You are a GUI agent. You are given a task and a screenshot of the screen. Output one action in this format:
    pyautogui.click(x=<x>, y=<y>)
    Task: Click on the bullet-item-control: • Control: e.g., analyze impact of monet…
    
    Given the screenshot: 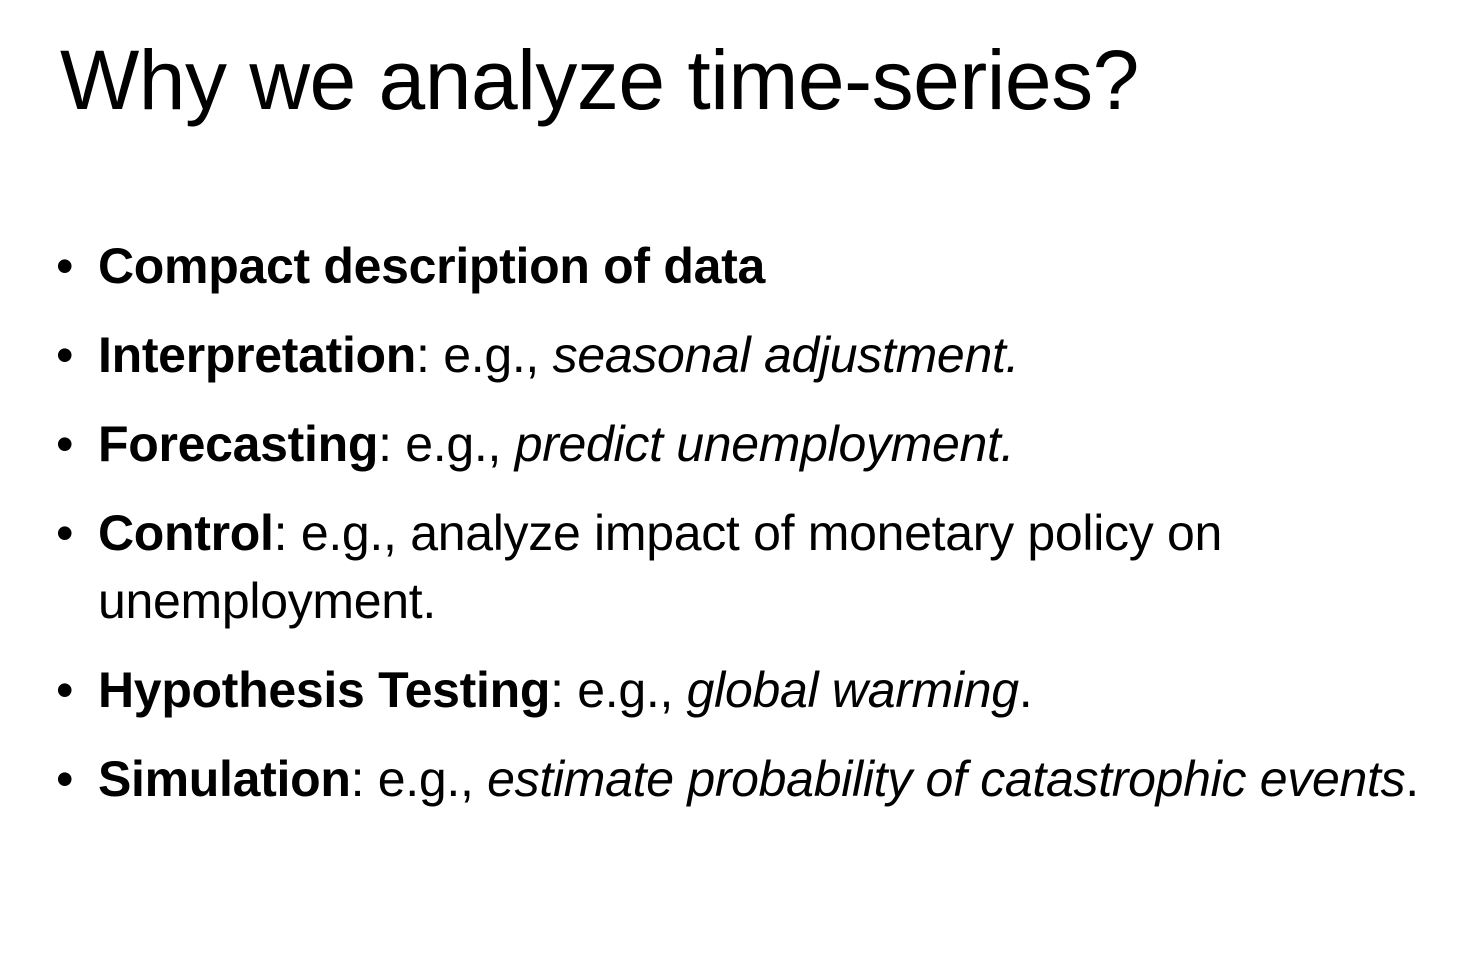 What is the action you would take?
    pyautogui.click(x=751, y=567)
    